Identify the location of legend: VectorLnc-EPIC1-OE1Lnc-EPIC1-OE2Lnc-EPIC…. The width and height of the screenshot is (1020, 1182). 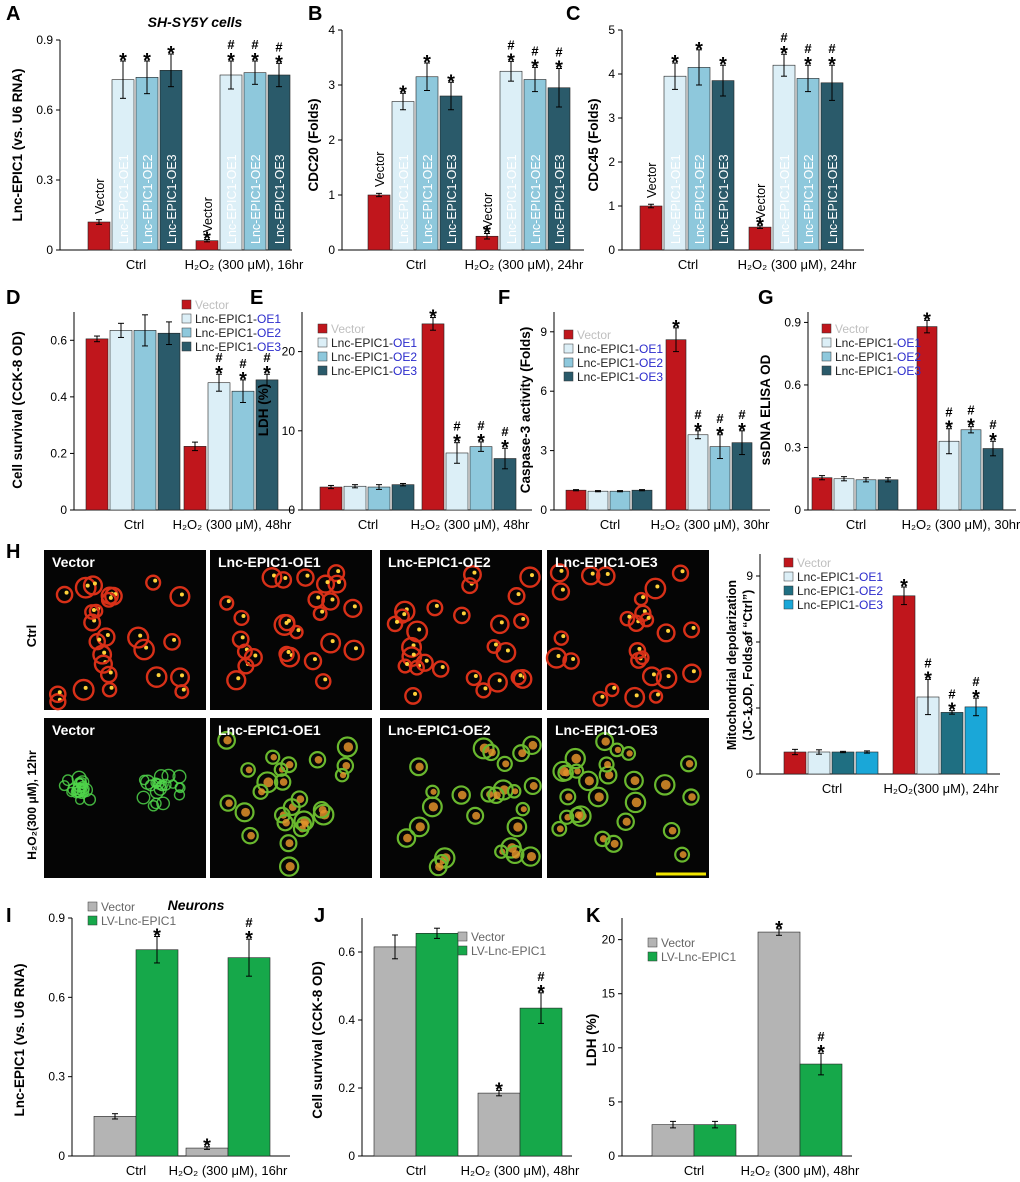
(871, 350).